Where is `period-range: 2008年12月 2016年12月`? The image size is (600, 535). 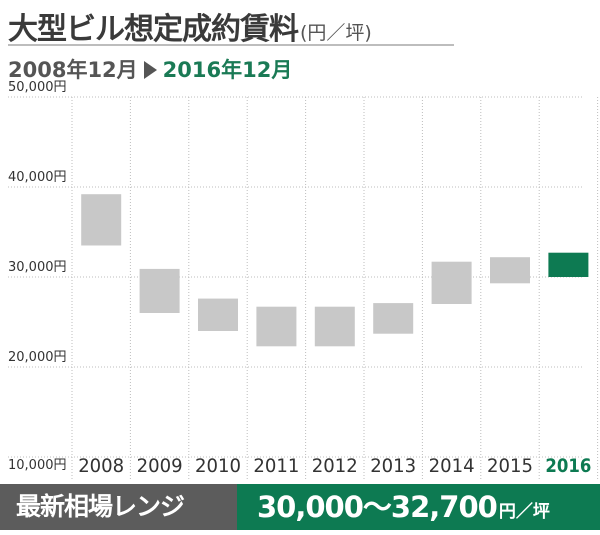 period-range: 2008年12月 2016年12月 is located at coordinates (150, 69).